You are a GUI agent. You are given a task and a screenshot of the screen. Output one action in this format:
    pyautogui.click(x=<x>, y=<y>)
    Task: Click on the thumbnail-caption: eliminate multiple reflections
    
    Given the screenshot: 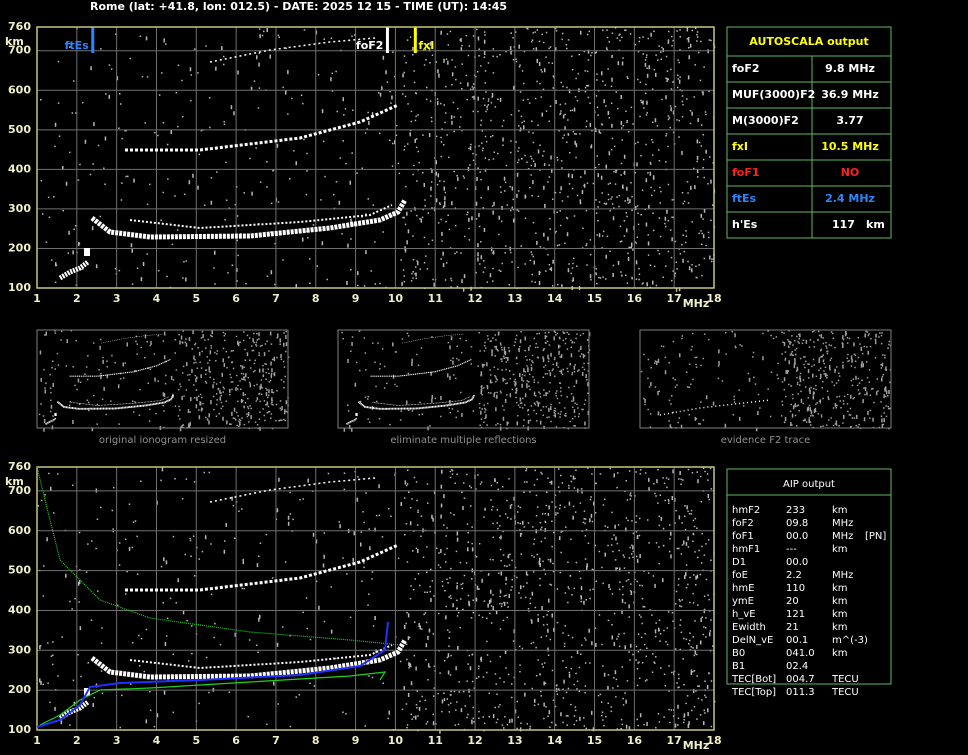 What is the action you would take?
    pyautogui.click(x=463, y=440)
    